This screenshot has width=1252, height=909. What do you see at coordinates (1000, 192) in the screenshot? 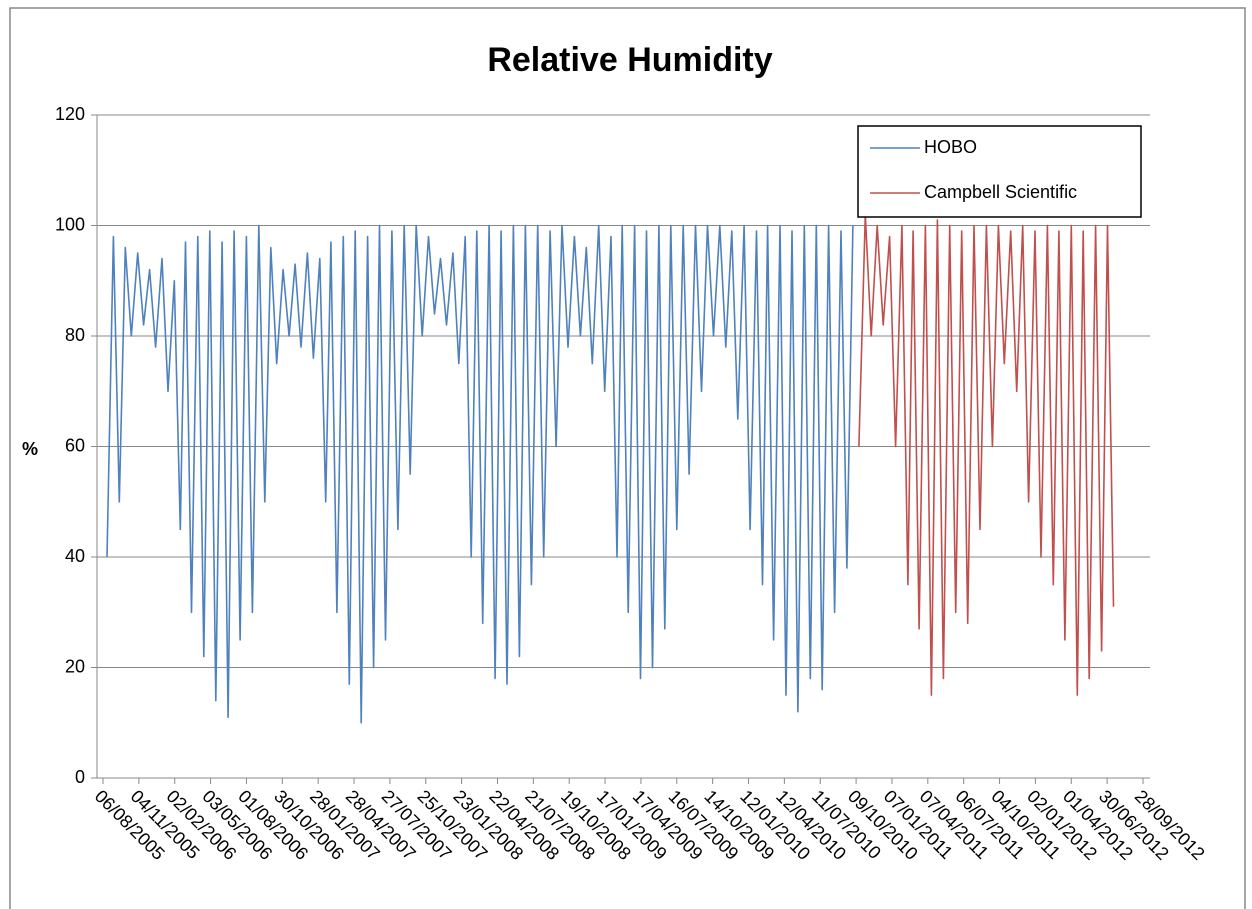
I see `legend-label: Campbell Scientific` at bounding box center [1000, 192].